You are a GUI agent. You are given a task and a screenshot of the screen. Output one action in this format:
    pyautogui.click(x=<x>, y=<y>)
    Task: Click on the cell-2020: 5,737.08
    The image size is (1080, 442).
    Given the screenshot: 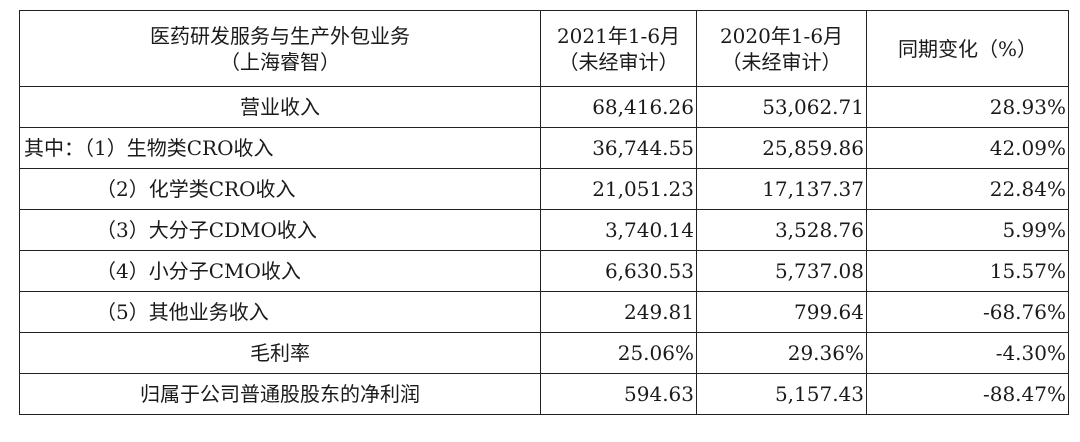 What is the action you would take?
    pyautogui.click(x=781, y=271)
    